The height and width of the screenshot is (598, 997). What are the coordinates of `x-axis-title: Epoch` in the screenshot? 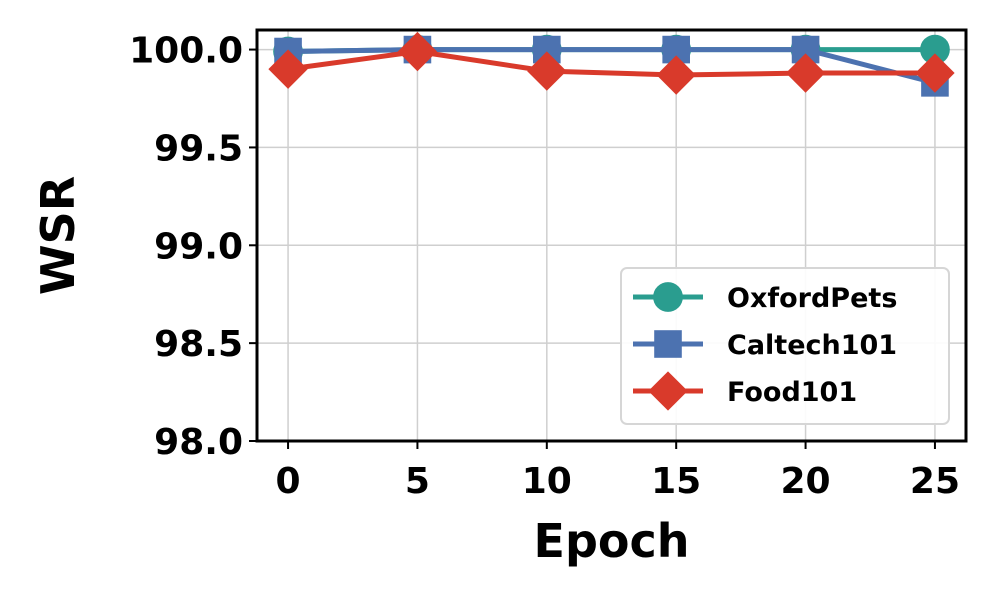 It's located at (612, 541).